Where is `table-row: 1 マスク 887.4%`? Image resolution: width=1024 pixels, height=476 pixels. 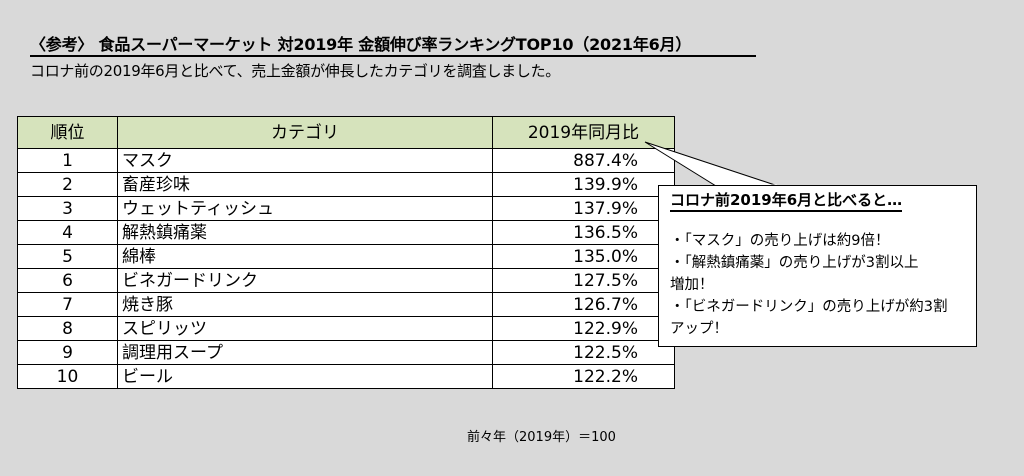
table-row: 1 マスク 887.4% is located at coordinates (346, 160).